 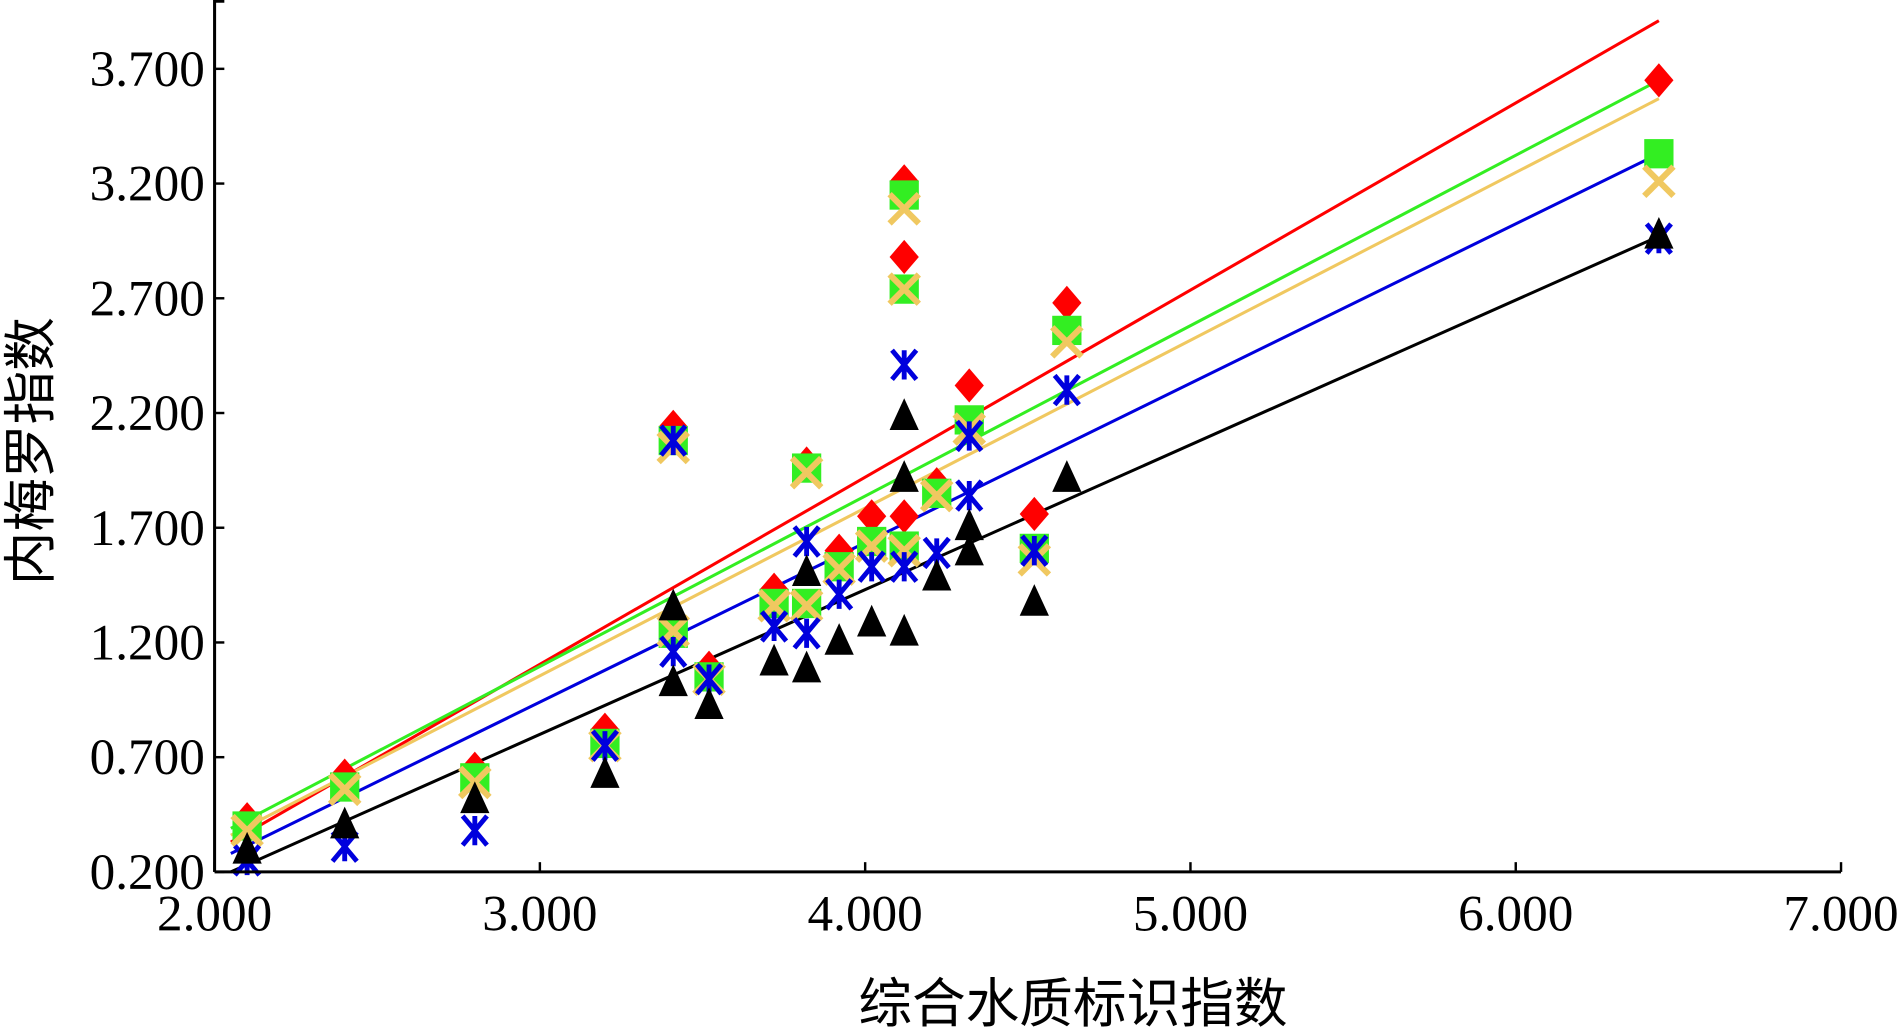 What do you see at coordinates (147, 413) in the screenshot?
I see `y-tick-label: 2.200` at bounding box center [147, 413].